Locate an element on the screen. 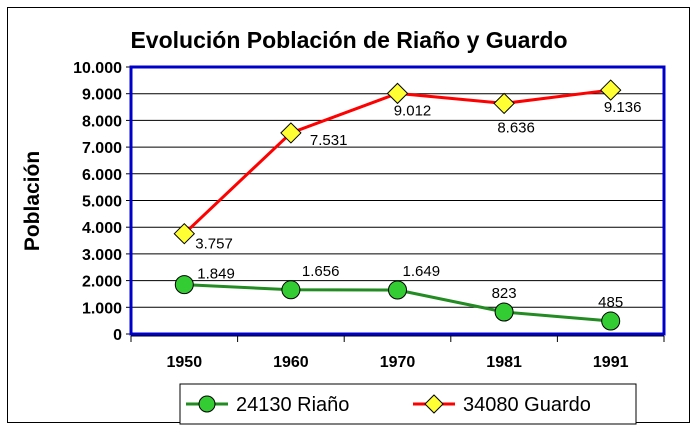  y-tick-label: 7.000 is located at coordinates (102, 148).